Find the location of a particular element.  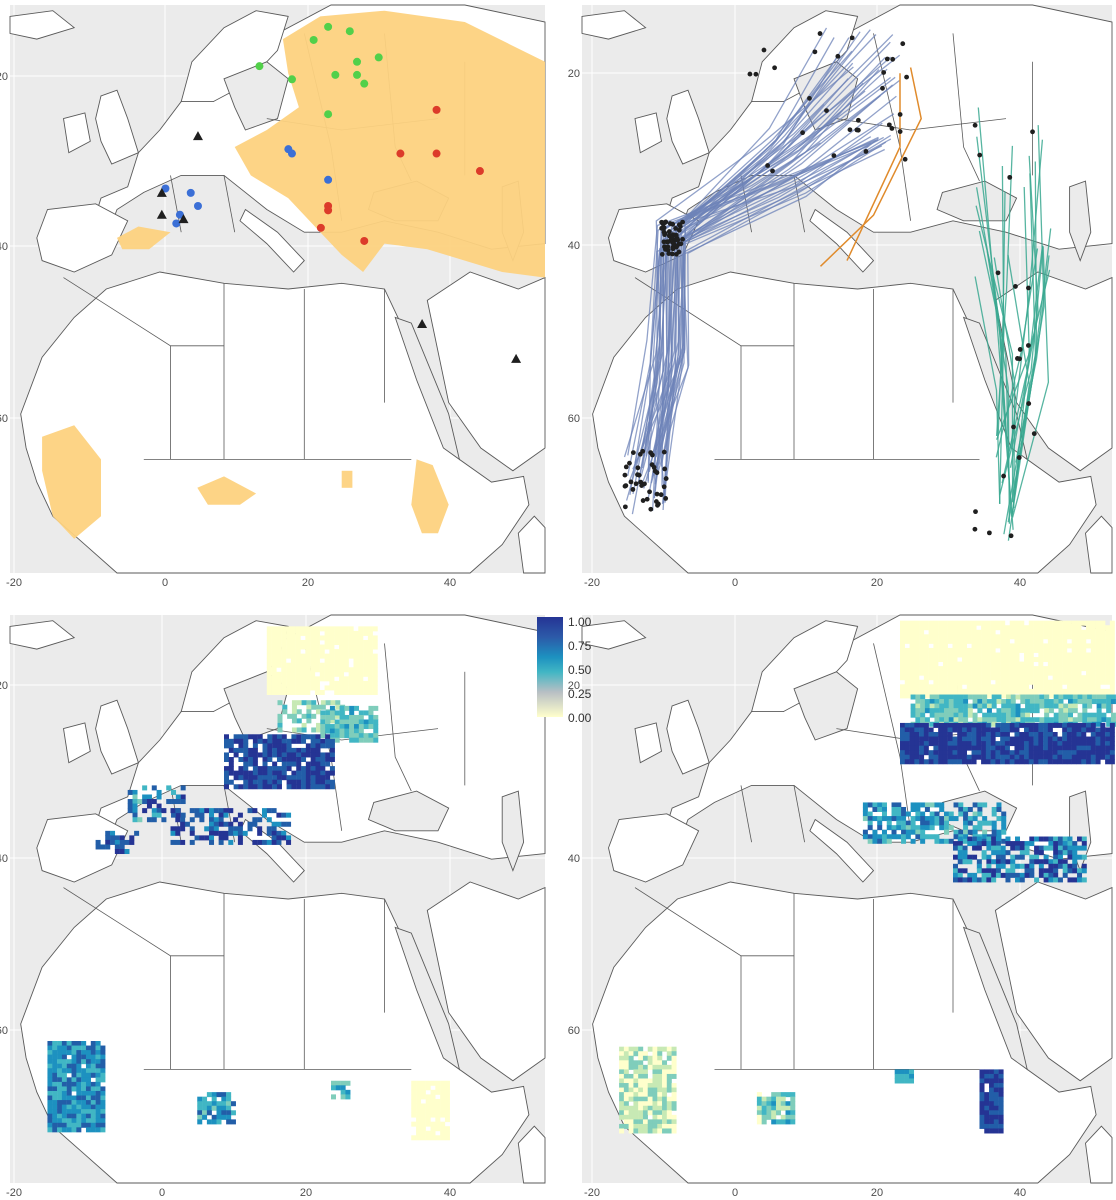

green-breeding-point is located at coordinates (349, 31).